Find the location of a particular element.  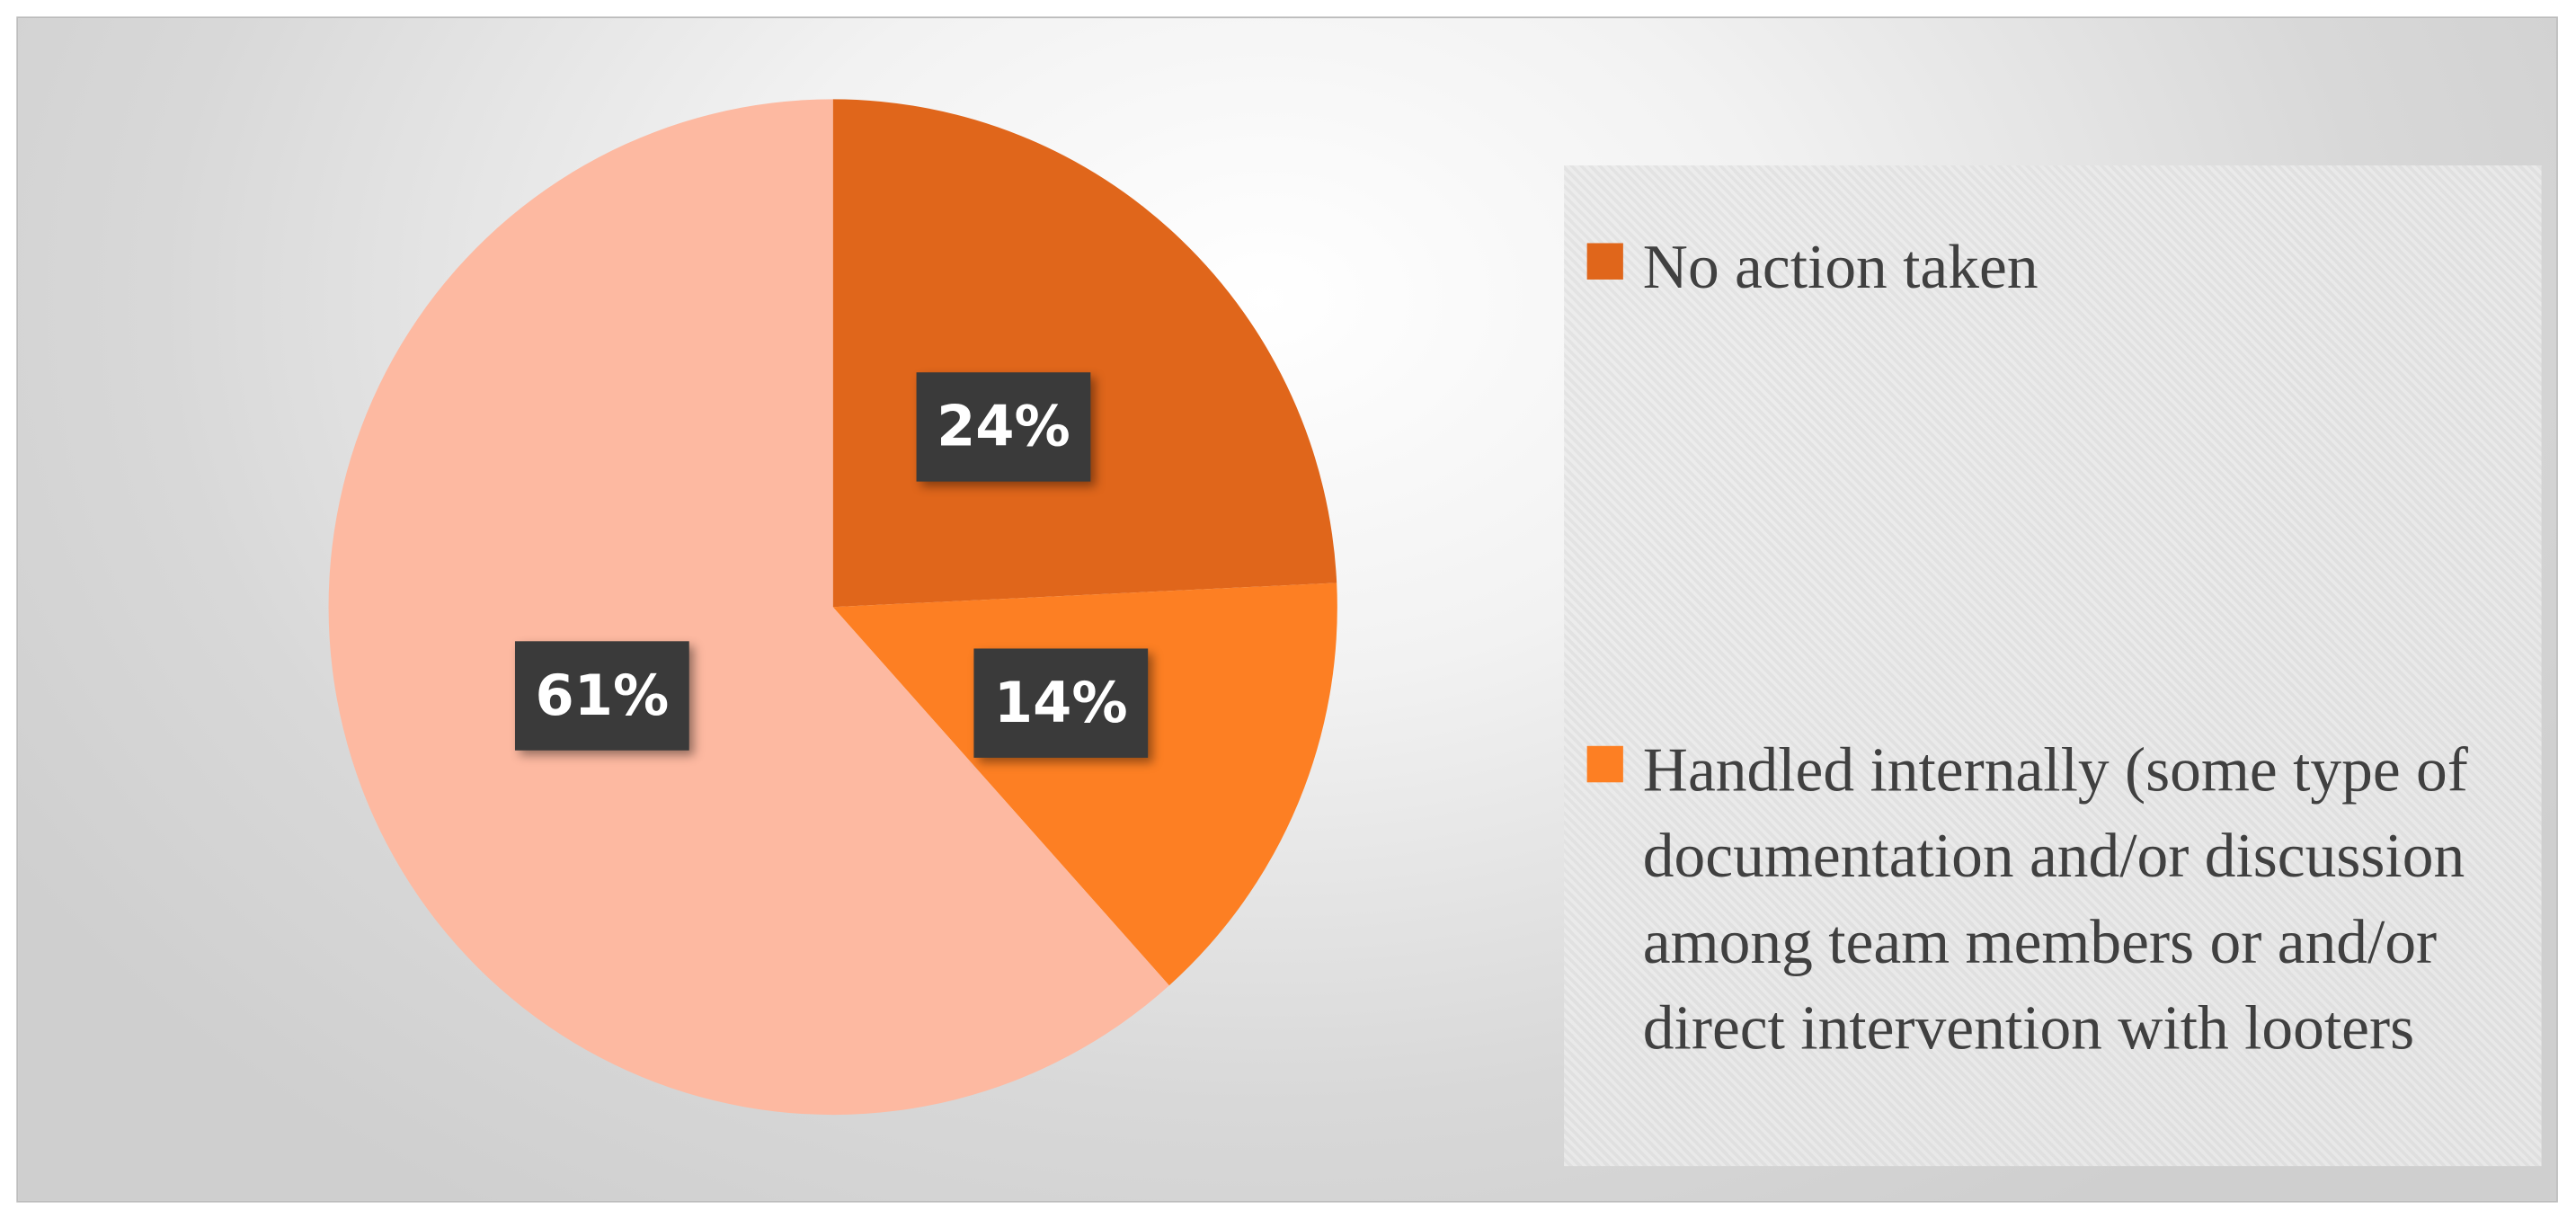

data-label: 14% is located at coordinates (1061, 702).